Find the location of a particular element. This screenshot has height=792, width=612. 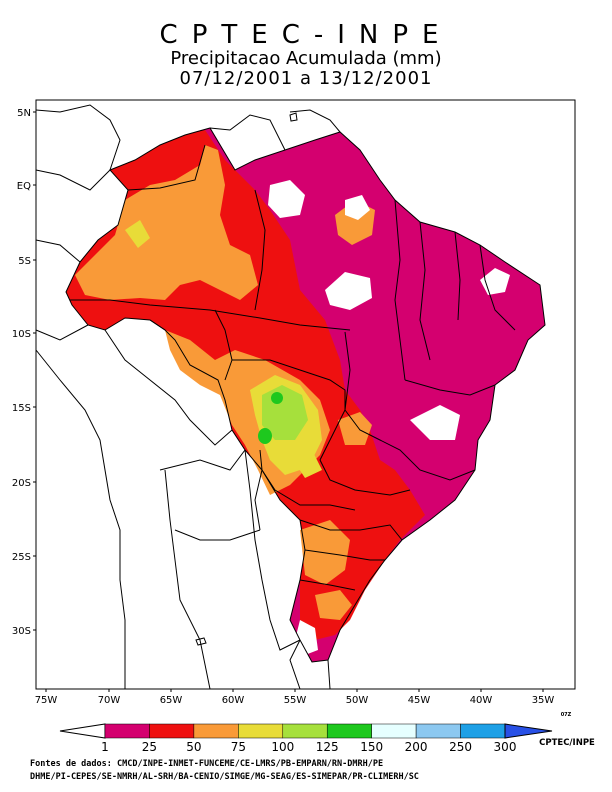

colorbar-tick-label: 250 is located at coordinates (460, 747).